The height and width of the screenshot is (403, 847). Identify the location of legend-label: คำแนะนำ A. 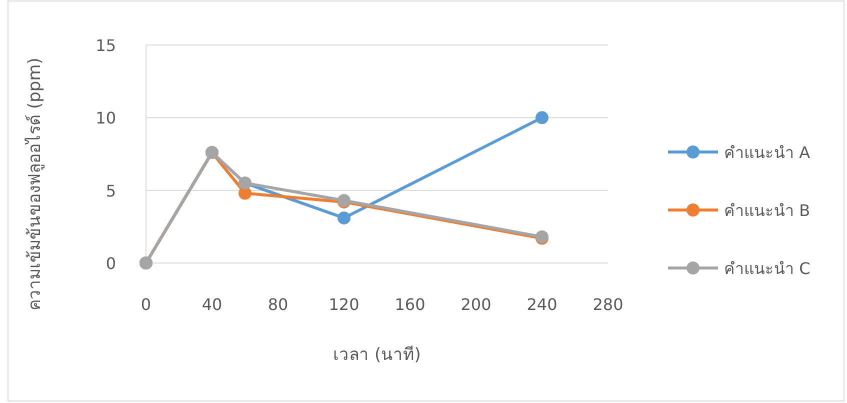
(767, 152).